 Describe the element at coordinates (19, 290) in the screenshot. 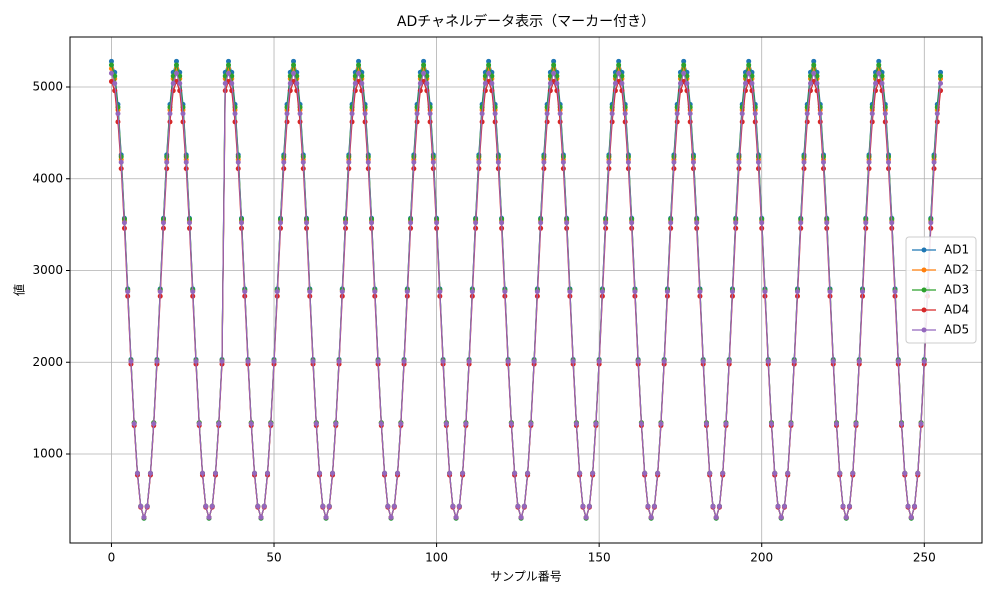

I see `y-axis-label: 値` at that location.